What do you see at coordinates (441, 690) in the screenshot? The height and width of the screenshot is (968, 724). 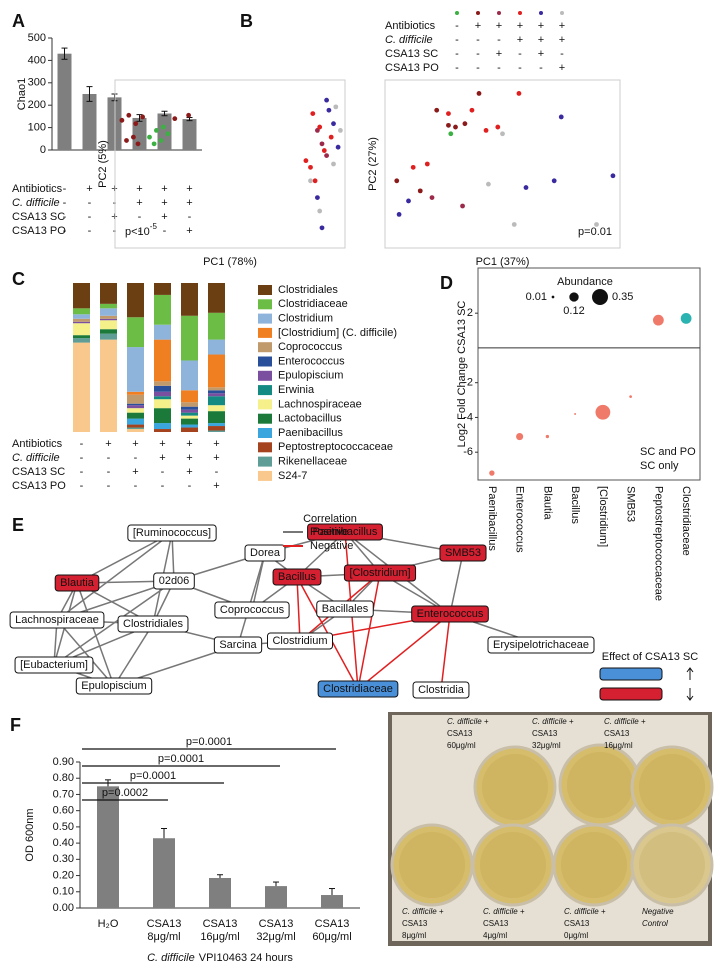 I see `node-label: Clostridia` at bounding box center [441, 690].